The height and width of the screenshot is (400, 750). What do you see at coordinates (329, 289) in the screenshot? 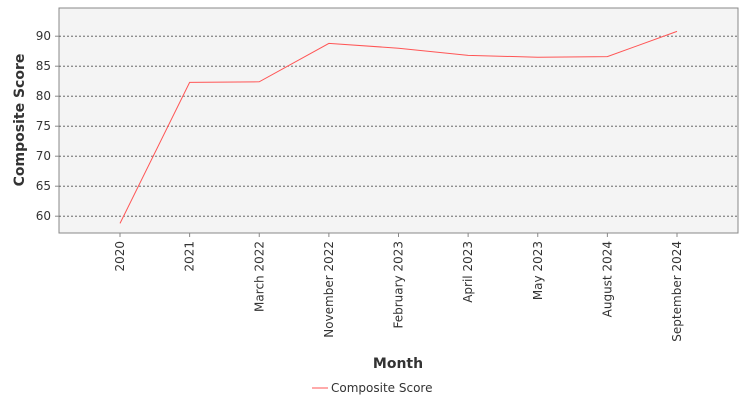
I see `x-tick-label: November 2022` at bounding box center [329, 289].